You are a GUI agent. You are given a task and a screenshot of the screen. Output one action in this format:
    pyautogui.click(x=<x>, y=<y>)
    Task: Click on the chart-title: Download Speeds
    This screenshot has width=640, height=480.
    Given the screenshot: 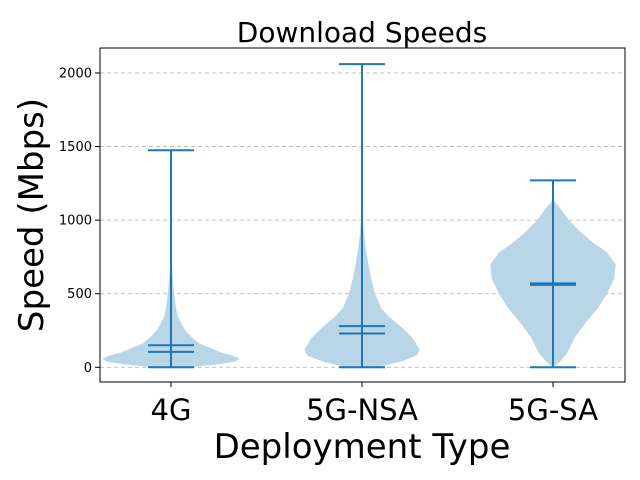 What is the action you would take?
    pyautogui.click(x=362, y=32)
    